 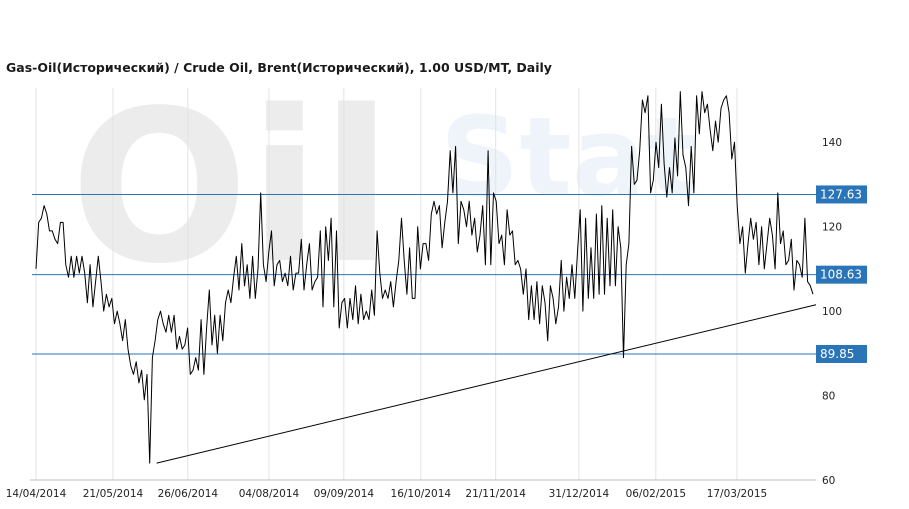 I want to click on level-label: 108.63, so click(x=841, y=275).